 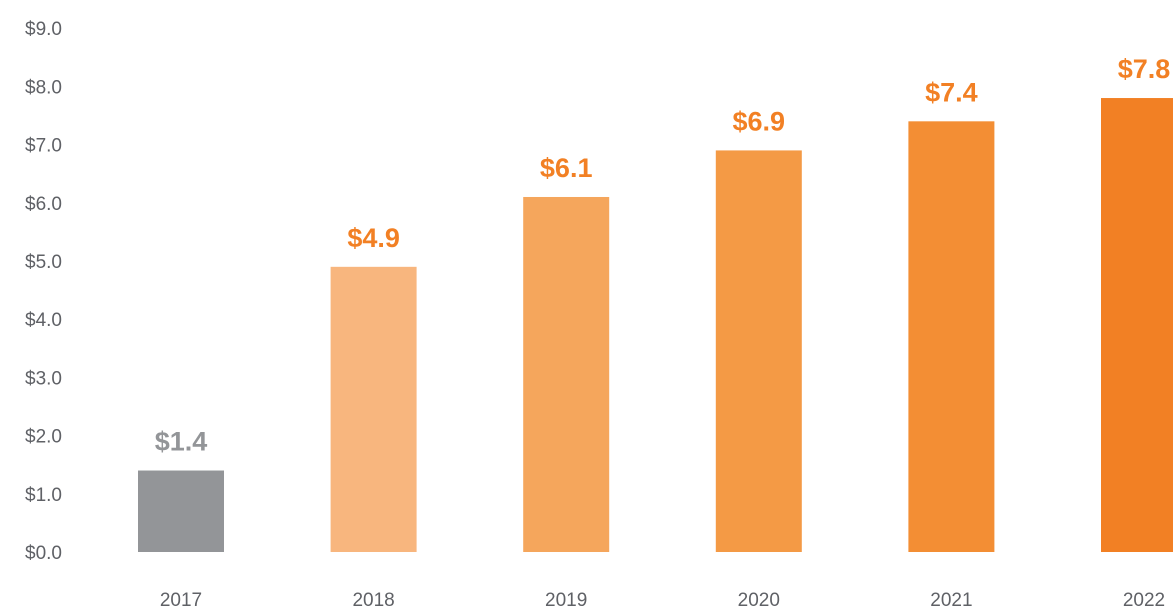 What do you see at coordinates (373, 599) in the screenshot?
I see `x-tick-label: 2018` at bounding box center [373, 599].